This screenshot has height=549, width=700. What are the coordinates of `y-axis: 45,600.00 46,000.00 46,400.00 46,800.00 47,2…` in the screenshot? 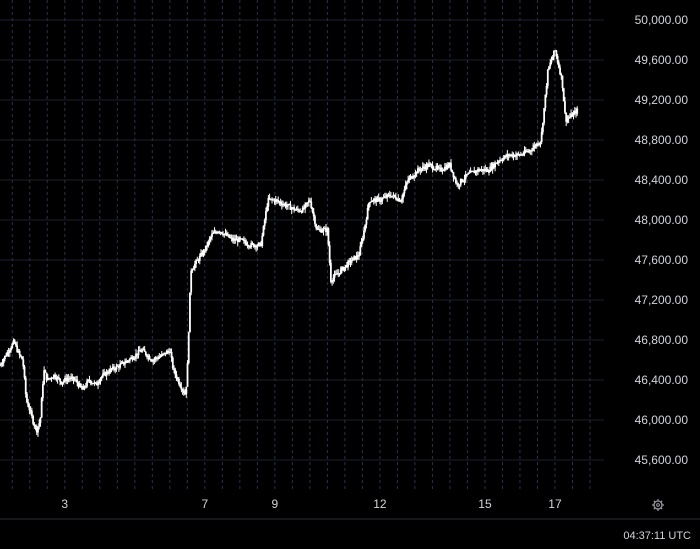 It's located at (662, 240).